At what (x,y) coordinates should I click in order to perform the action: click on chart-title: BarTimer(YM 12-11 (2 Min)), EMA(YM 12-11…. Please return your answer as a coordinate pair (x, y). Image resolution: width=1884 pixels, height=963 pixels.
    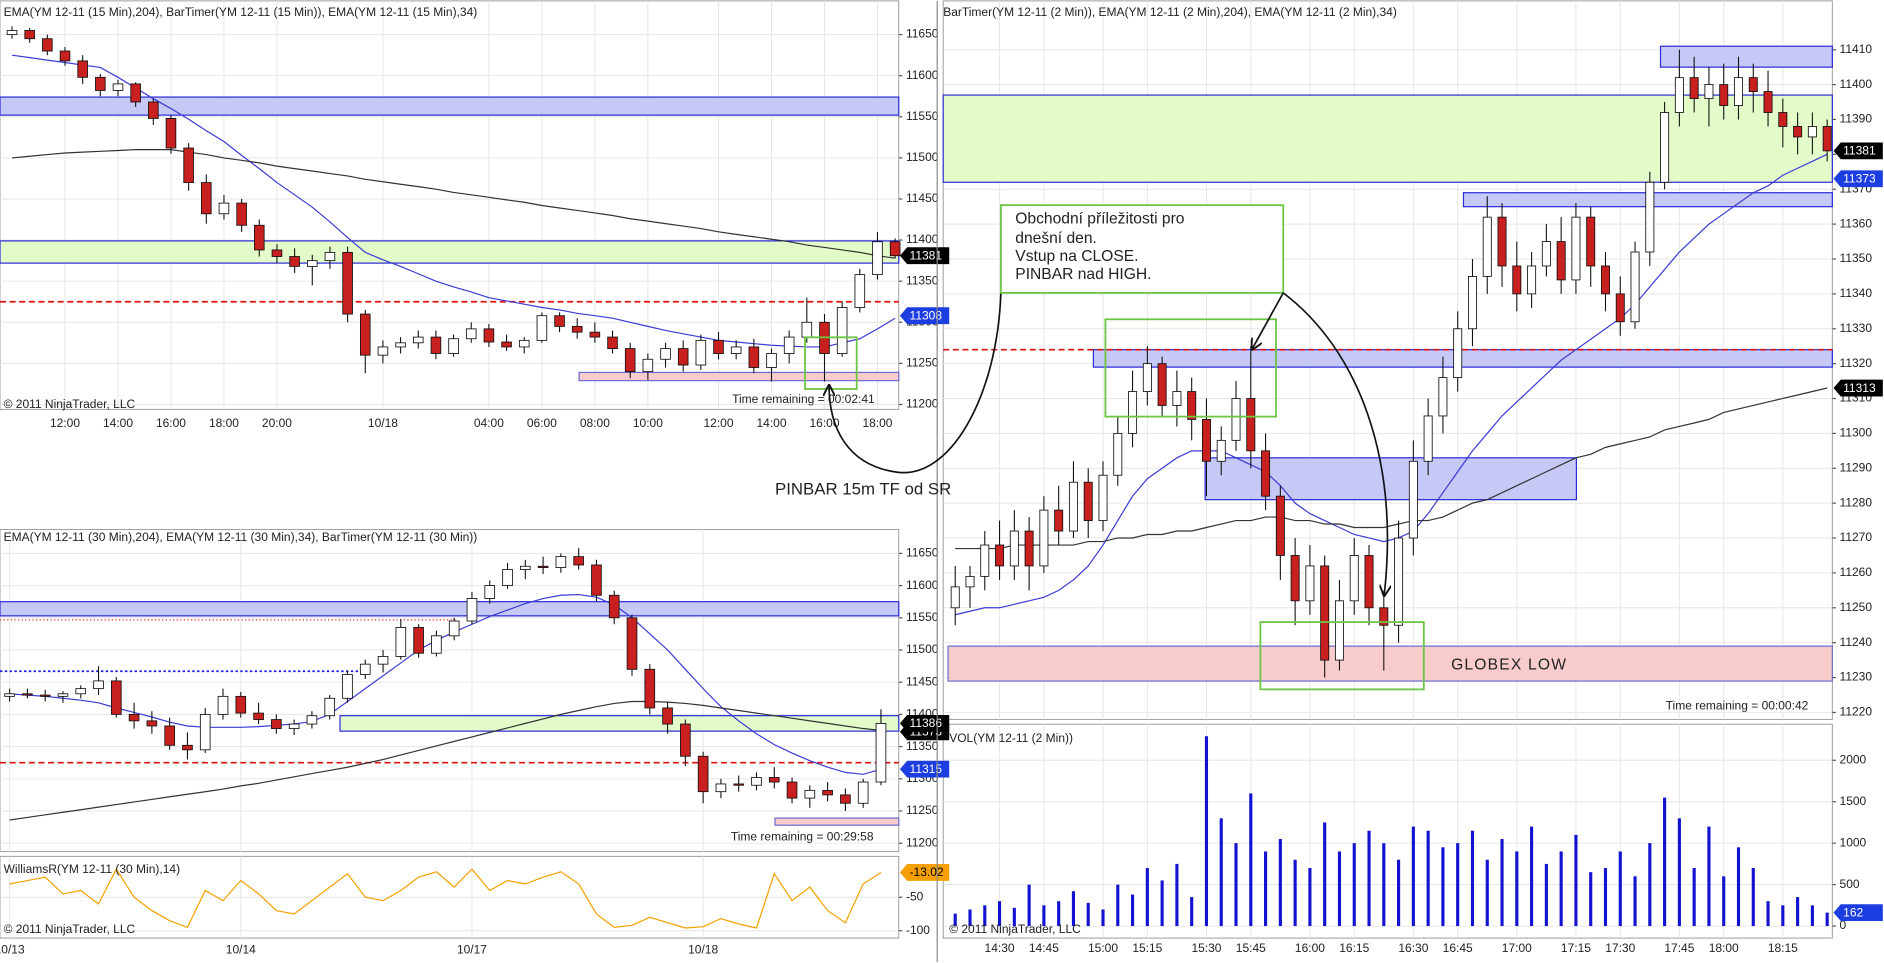
    Looking at the image, I should click on (1170, 12).